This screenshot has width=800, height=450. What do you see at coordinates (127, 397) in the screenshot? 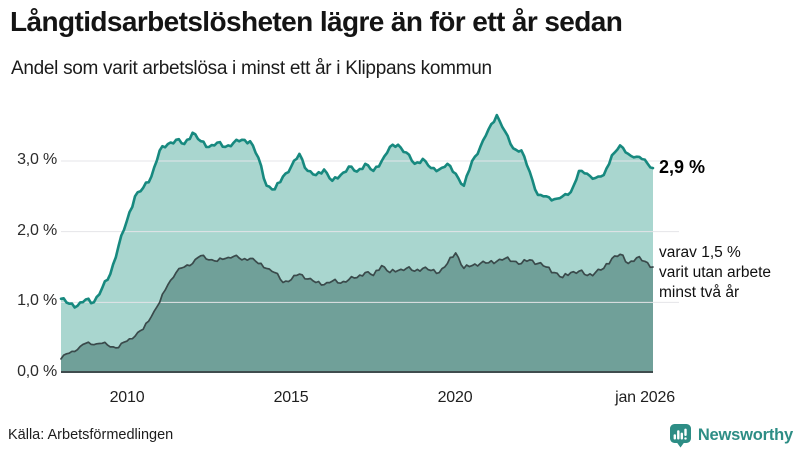
I see `x-tick-2010: 2010` at bounding box center [127, 397].